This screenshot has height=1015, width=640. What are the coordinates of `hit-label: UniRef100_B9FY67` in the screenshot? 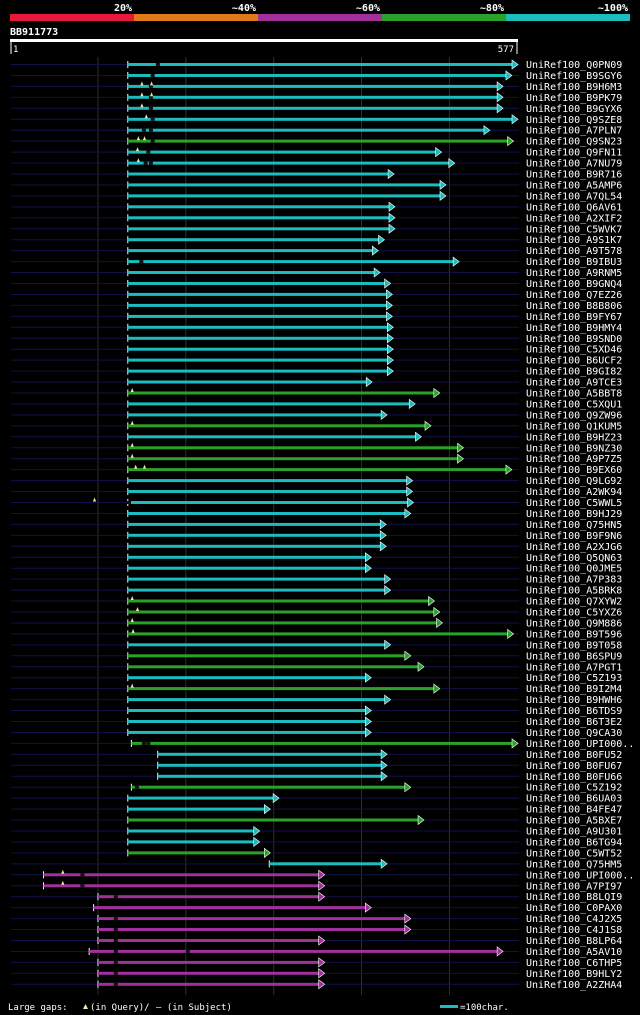 It's located at (574, 317).